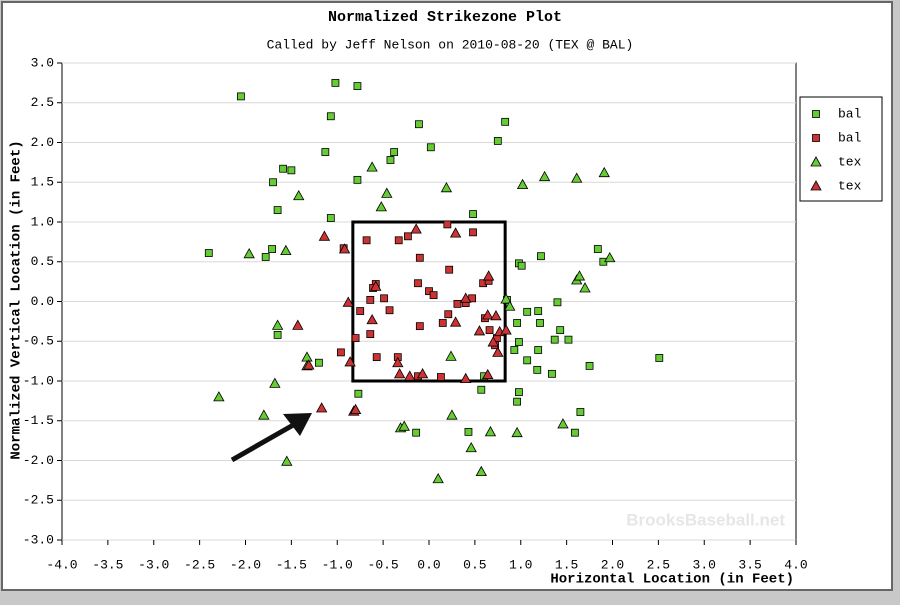 Image resolution: width=900 pixels, height=605 pixels. What do you see at coordinates (107, 564) in the screenshot?
I see `x-tick-label: -3.5` at bounding box center [107, 564].